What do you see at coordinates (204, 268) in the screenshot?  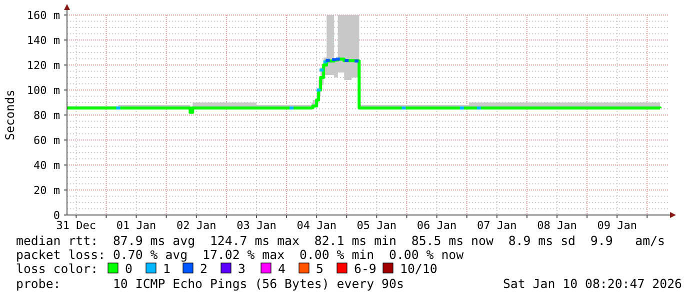 I see `legend-label: 2` at bounding box center [204, 268].